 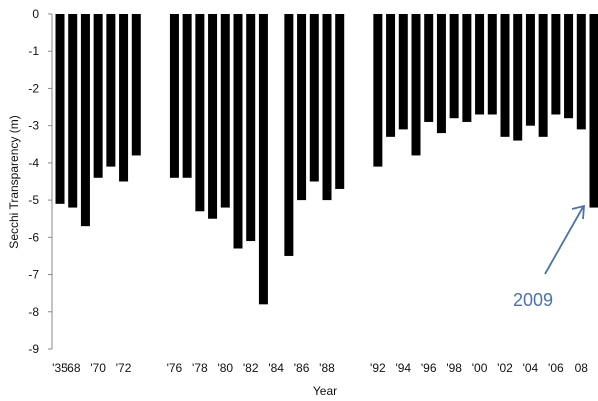 What do you see at coordinates (33, 88) in the screenshot?
I see `y-tick-label: -2` at bounding box center [33, 88].